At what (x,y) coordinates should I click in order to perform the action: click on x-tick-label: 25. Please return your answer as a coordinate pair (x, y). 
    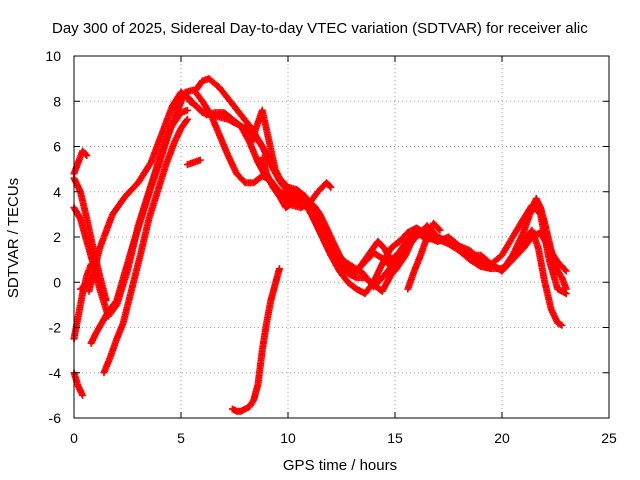
    Looking at the image, I should click on (609, 438).